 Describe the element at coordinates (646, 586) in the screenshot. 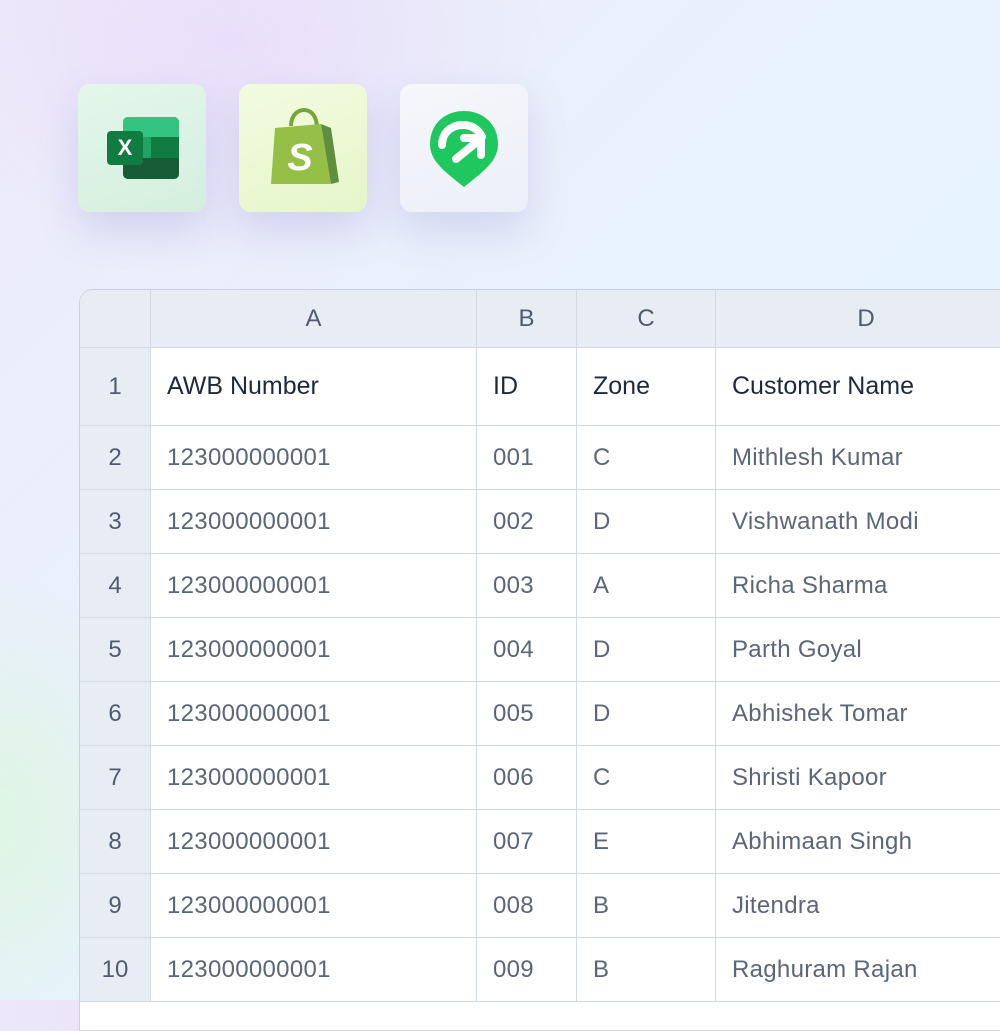

I see `cell-zone: A` at that location.